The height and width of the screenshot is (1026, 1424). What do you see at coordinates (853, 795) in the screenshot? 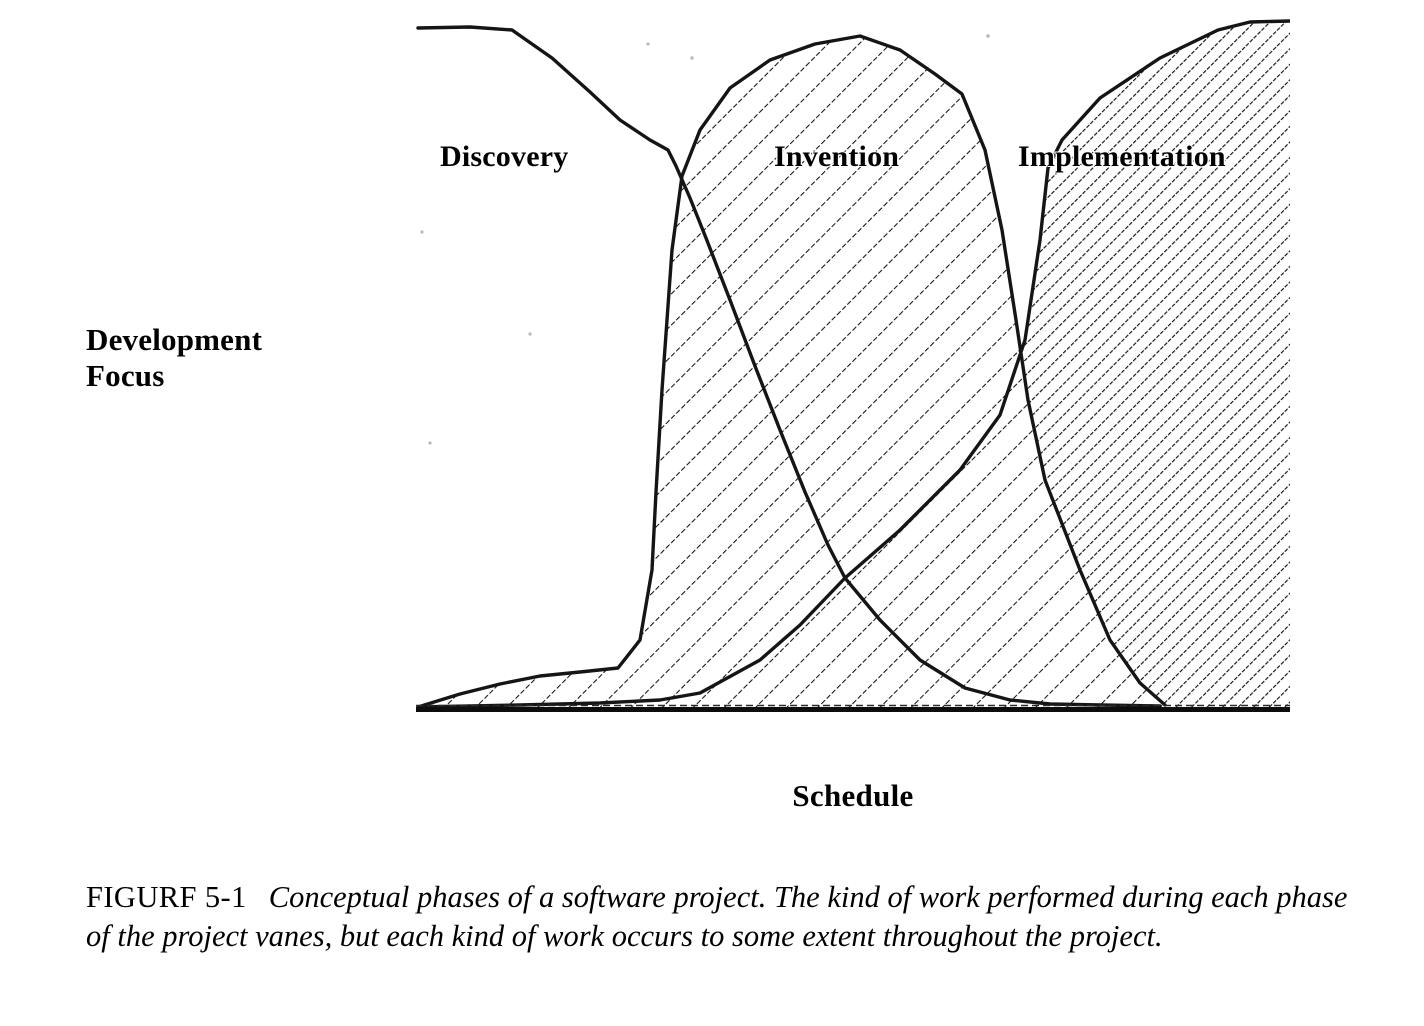
I see `x-axis-label: Schedule` at bounding box center [853, 795].